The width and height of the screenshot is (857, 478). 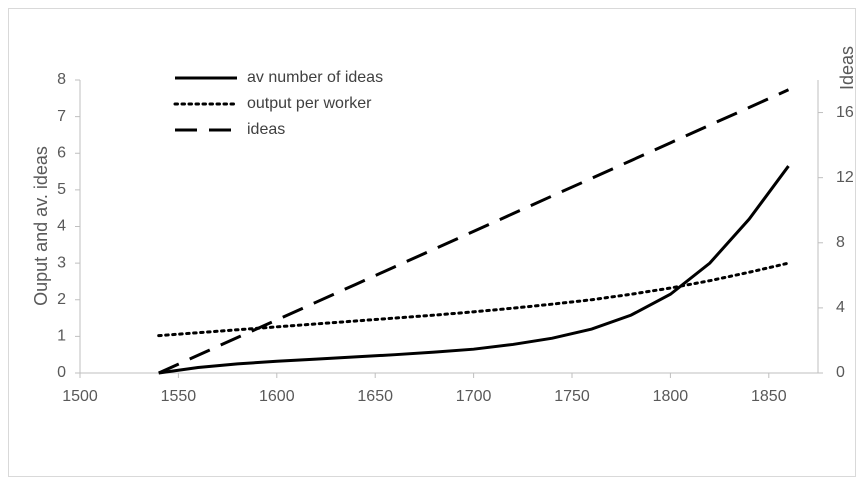 What do you see at coordinates (80, 396) in the screenshot?
I see `x-tick-label: 1500` at bounding box center [80, 396].